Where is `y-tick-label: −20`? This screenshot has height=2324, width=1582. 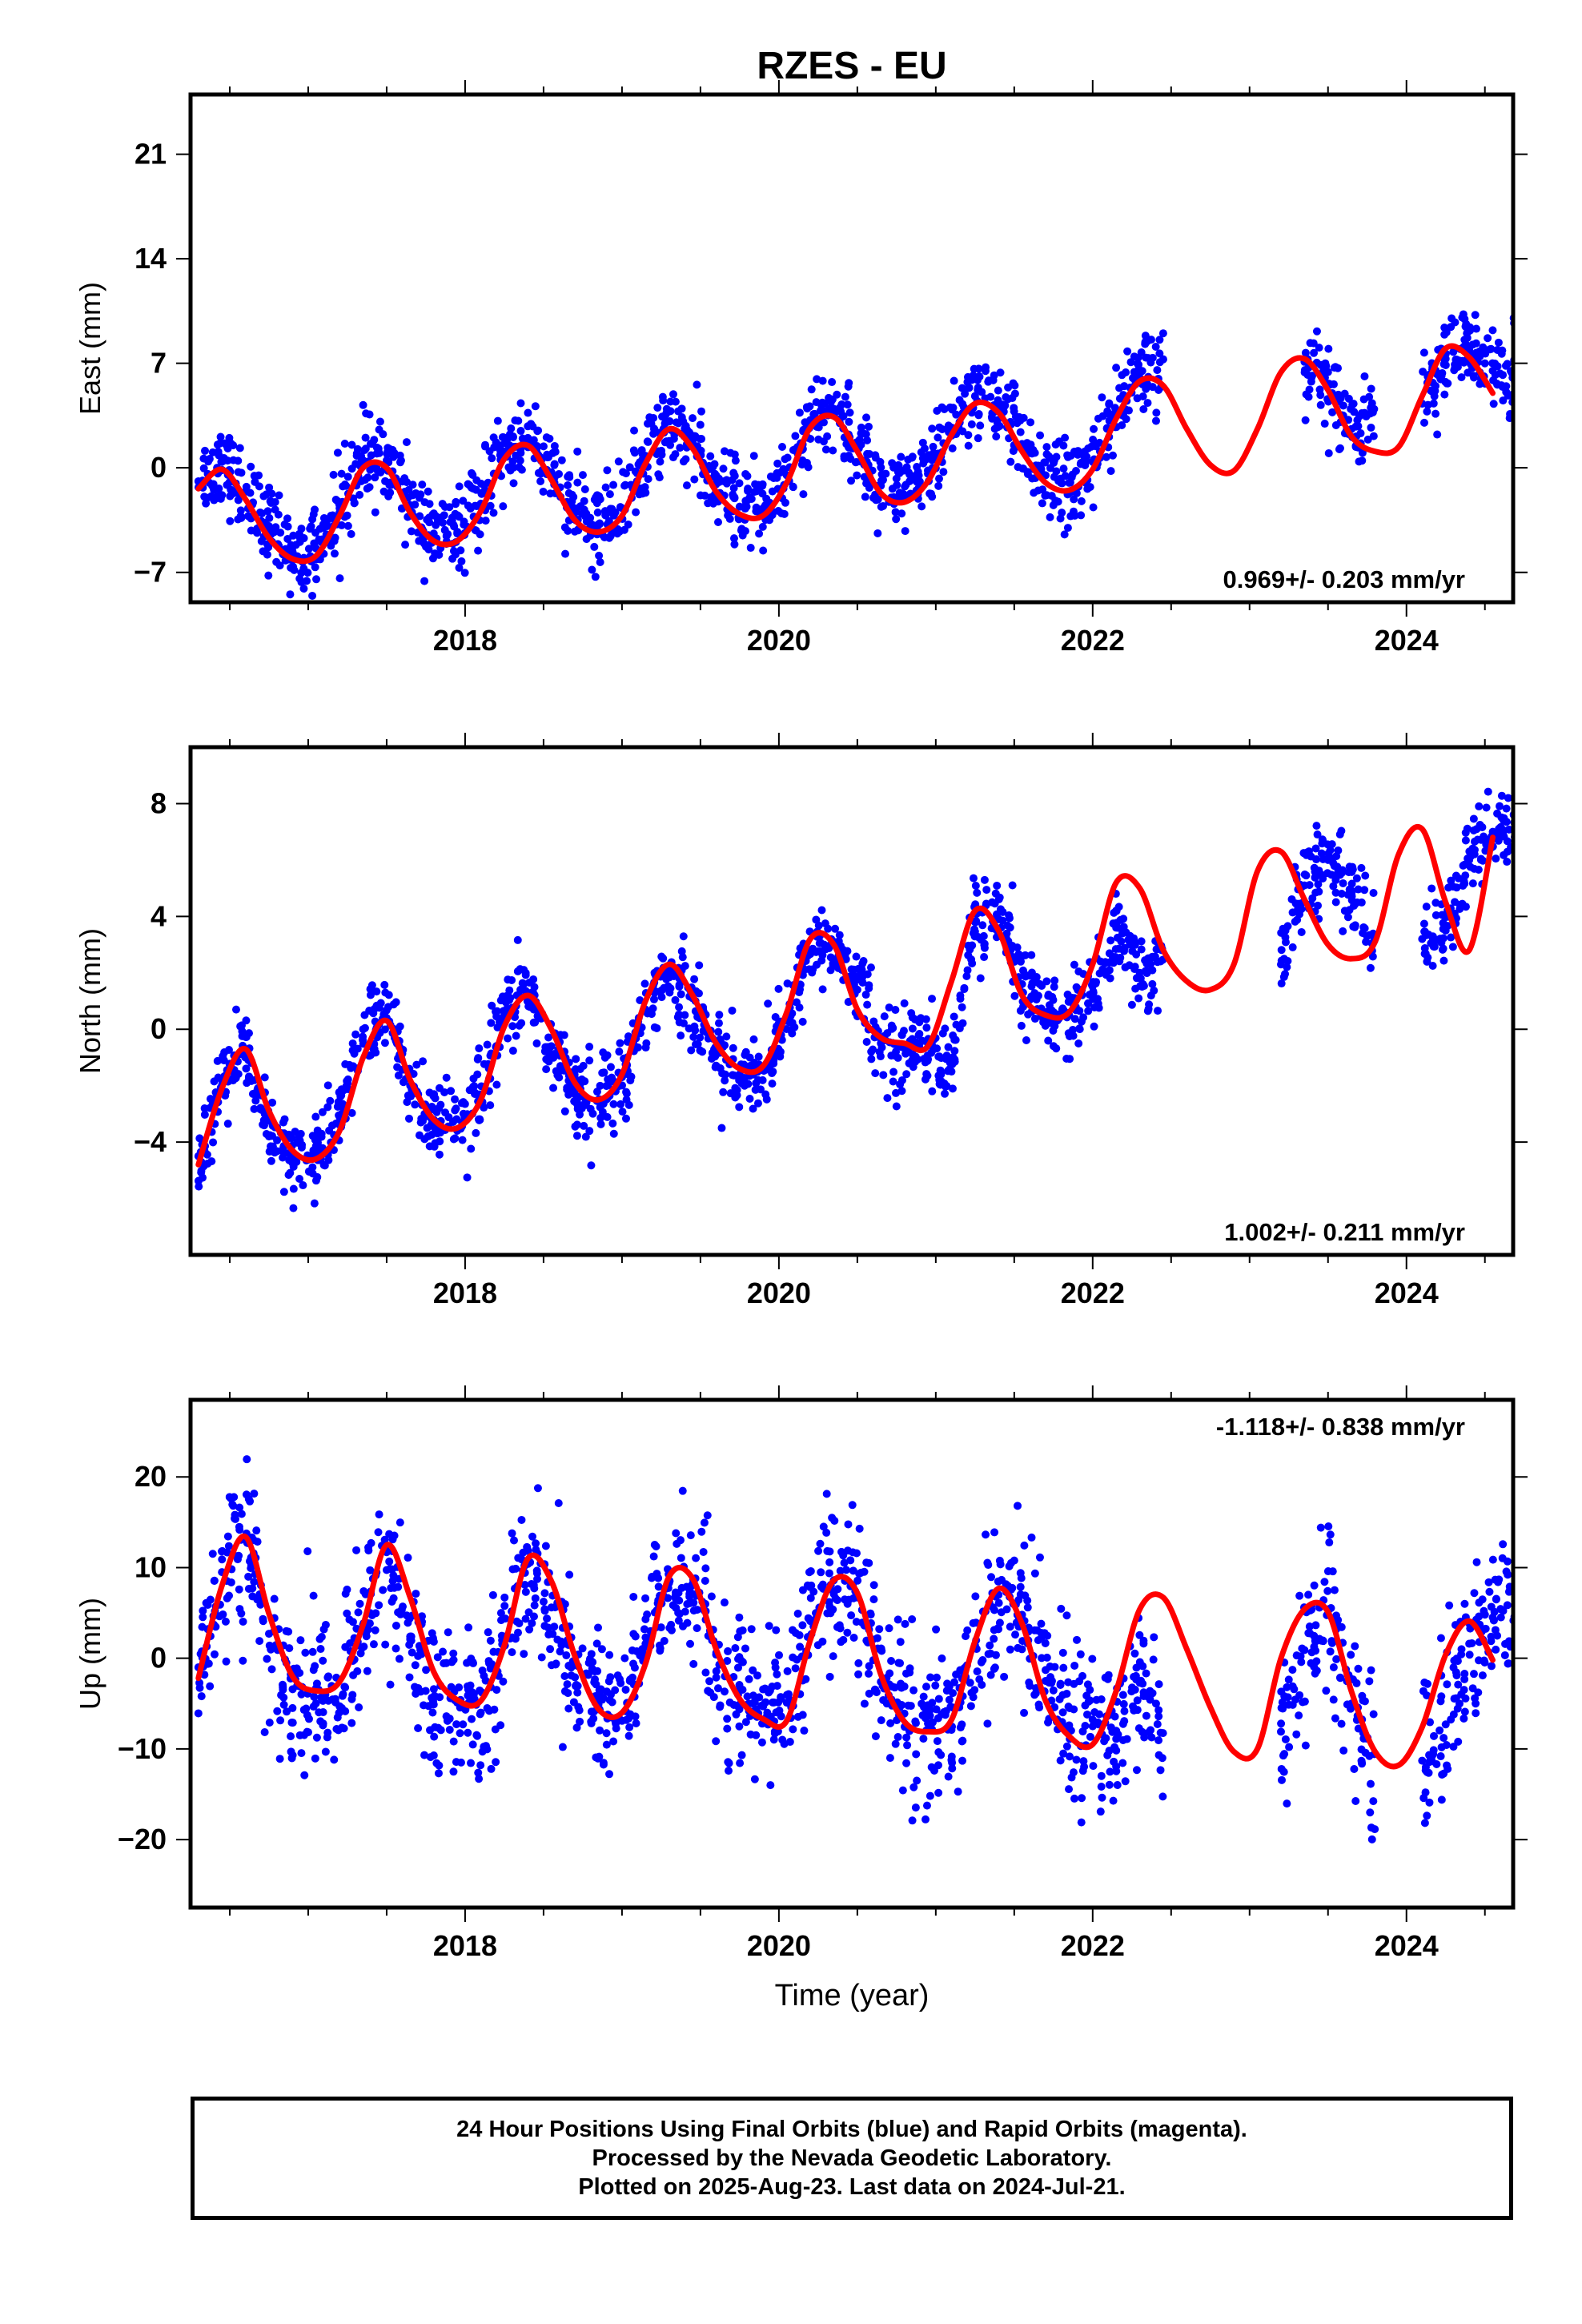
y-tick-label: −20 is located at coordinates (142, 1839).